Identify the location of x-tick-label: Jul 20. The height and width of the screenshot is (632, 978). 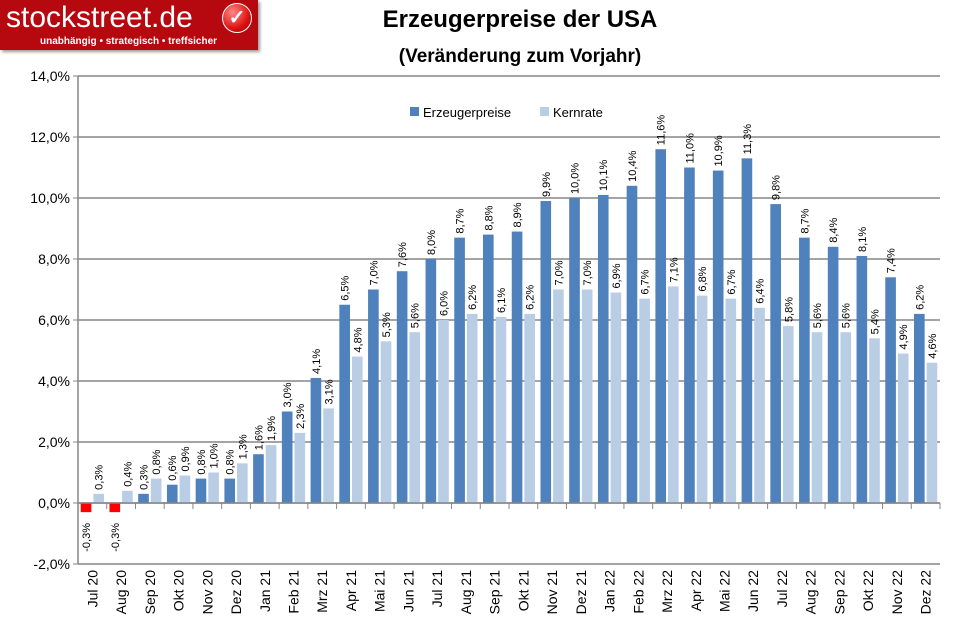
(92, 589).